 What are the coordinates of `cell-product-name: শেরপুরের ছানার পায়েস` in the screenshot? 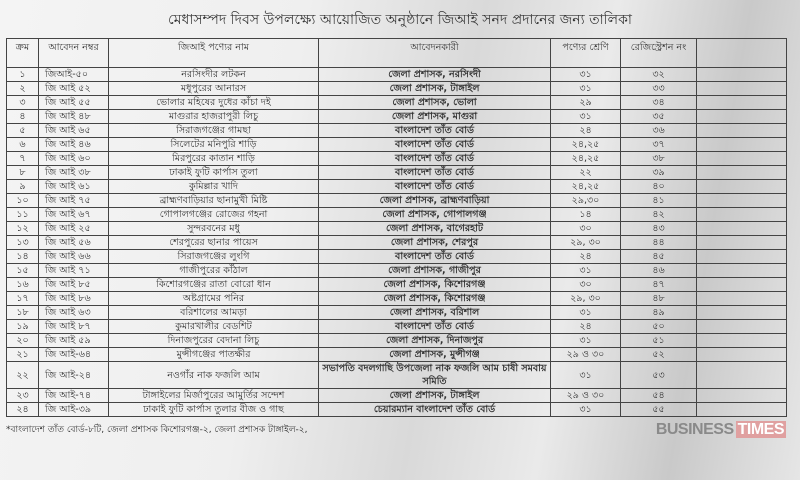 It's located at (213, 242).